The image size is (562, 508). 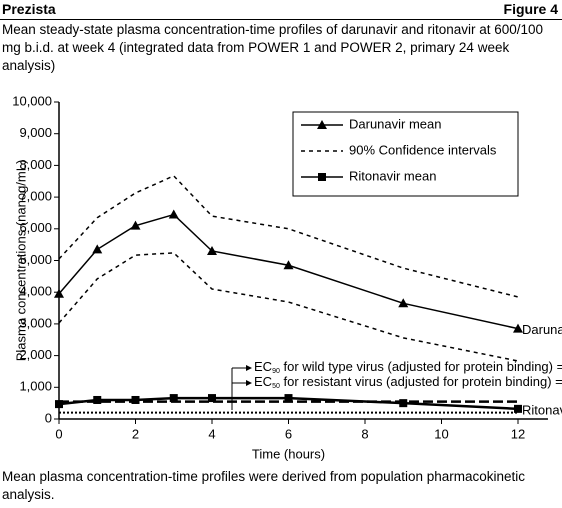 What do you see at coordinates (441, 433) in the screenshot?
I see `x-tick-label: 10` at bounding box center [441, 433].